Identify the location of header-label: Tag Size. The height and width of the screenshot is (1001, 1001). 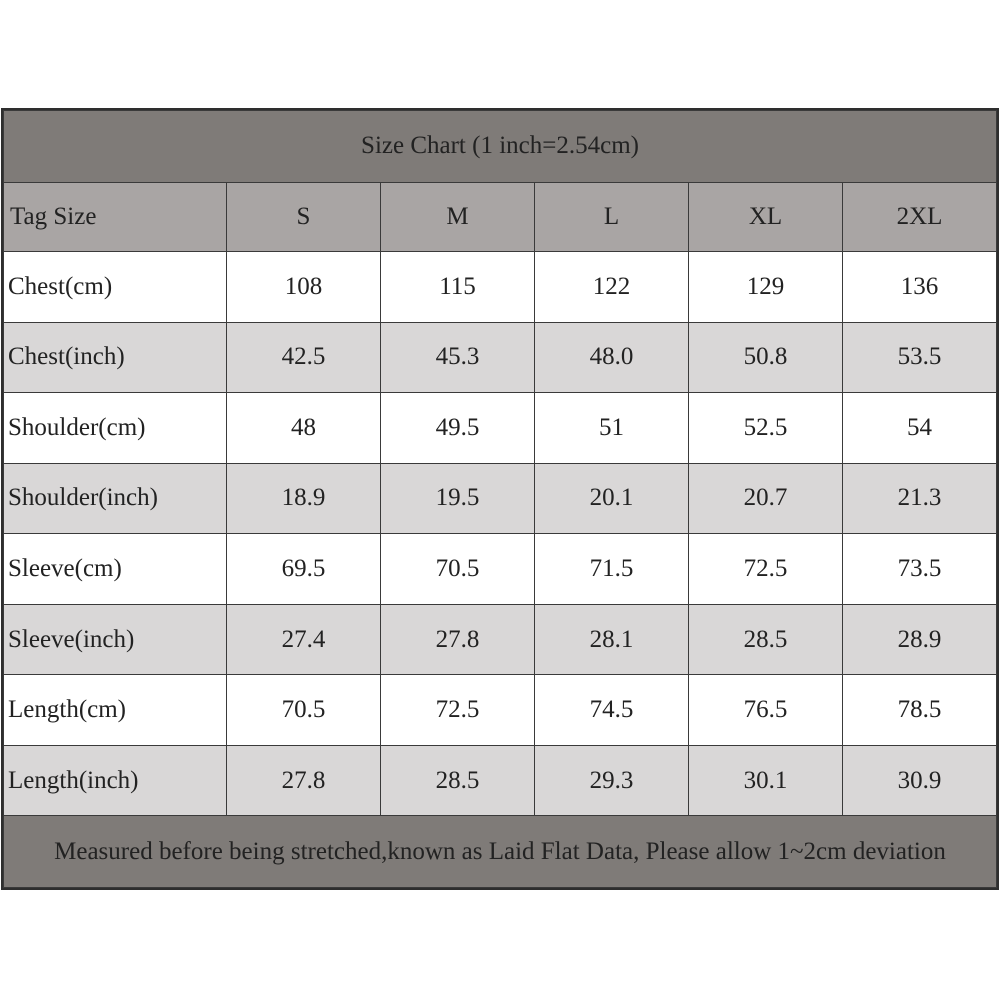
(115, 217).